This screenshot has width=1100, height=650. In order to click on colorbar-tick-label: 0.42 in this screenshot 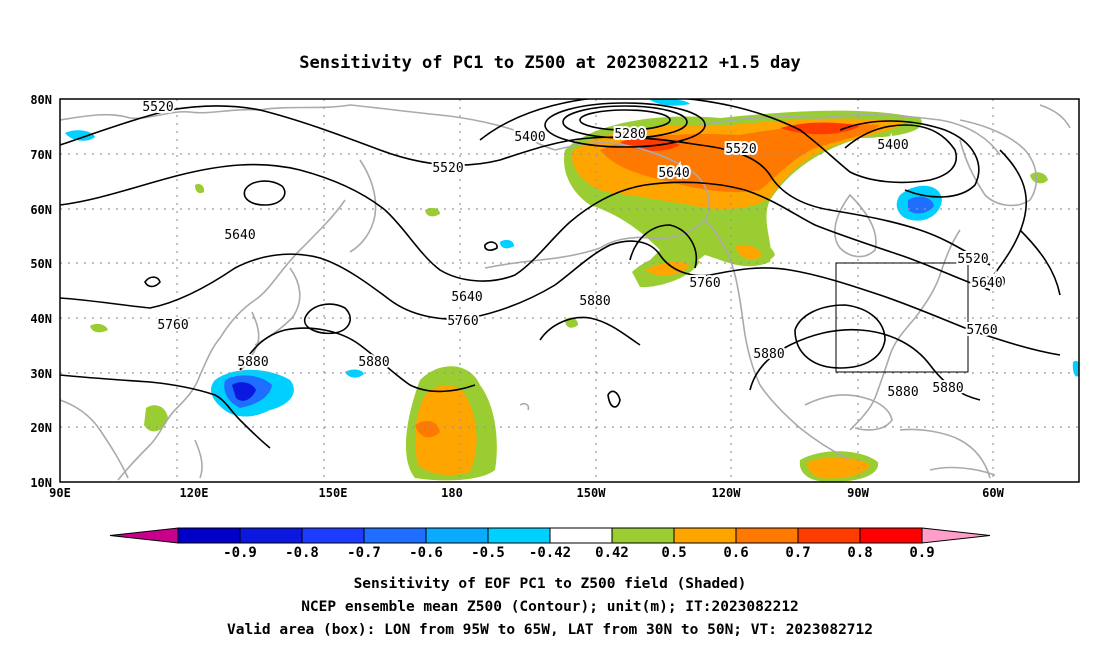, I will do `click(612, 553)`.